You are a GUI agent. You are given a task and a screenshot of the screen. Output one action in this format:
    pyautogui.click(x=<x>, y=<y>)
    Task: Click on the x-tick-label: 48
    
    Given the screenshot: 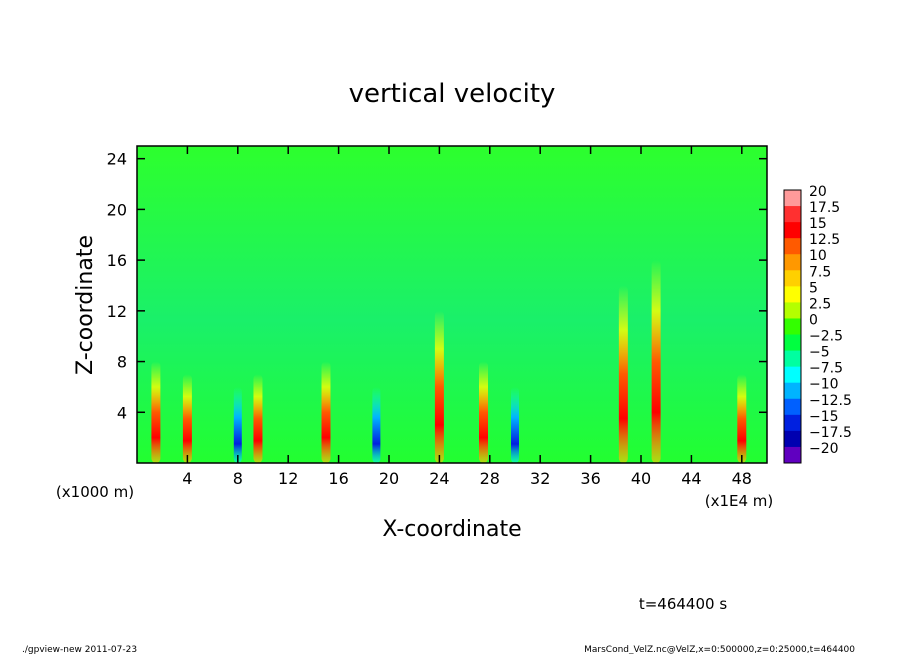 What is the action you would take?
    pyautogui.click(x=742, y=478)
    